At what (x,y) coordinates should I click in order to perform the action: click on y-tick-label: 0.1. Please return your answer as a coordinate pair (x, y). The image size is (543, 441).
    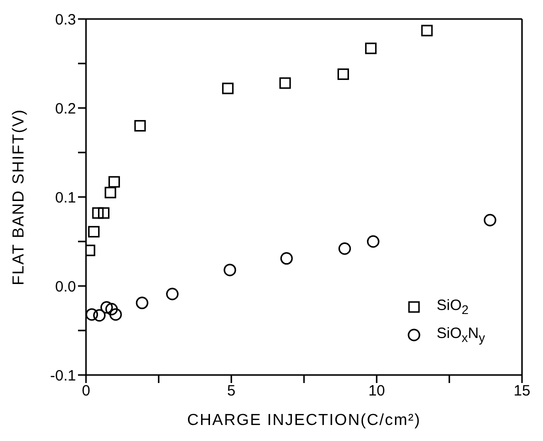
    Looking at the image, I should click on (65, 197).